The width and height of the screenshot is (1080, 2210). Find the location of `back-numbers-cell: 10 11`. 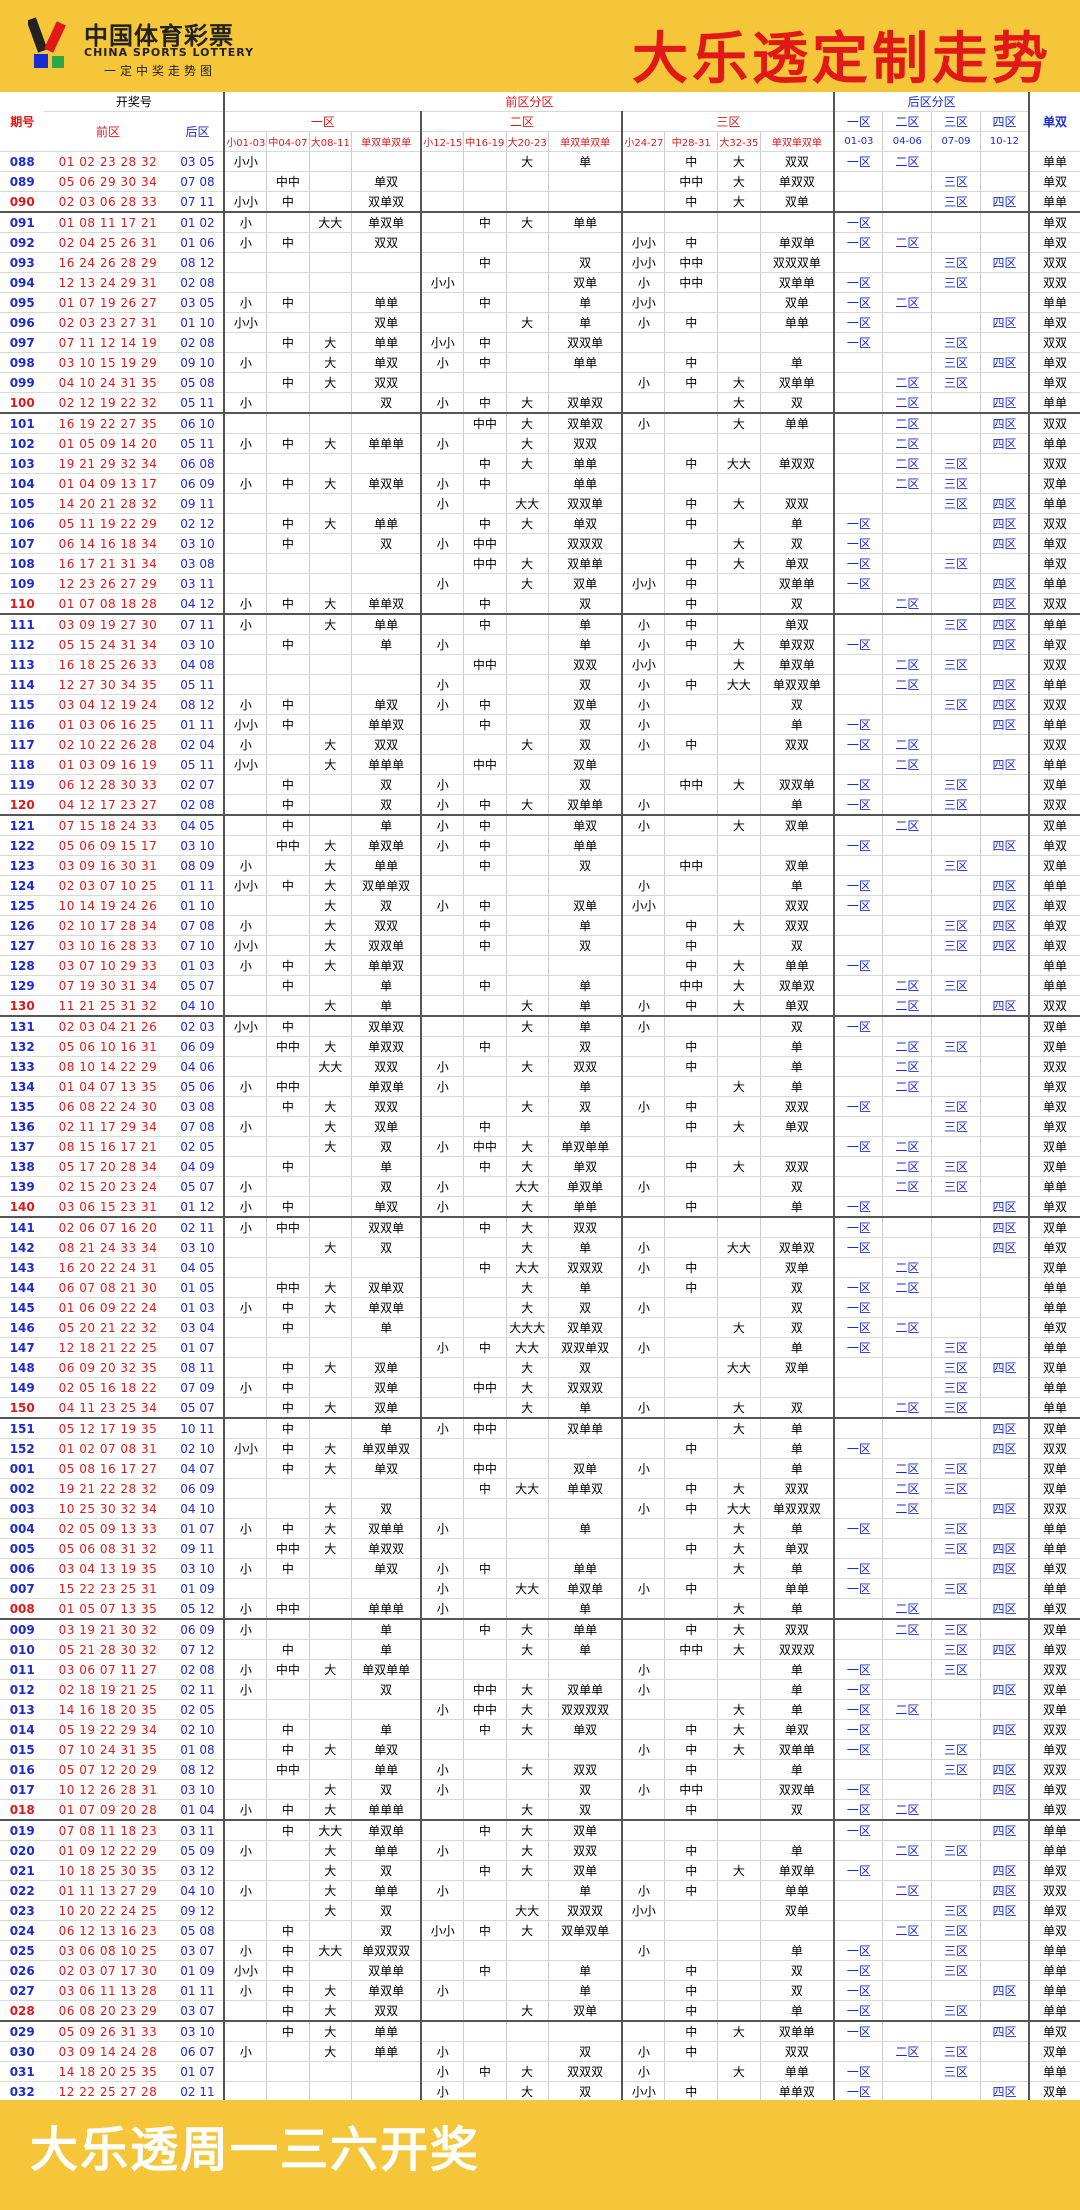

back-numbers-cell: 10 11 is located at coordinates (198, 1428).